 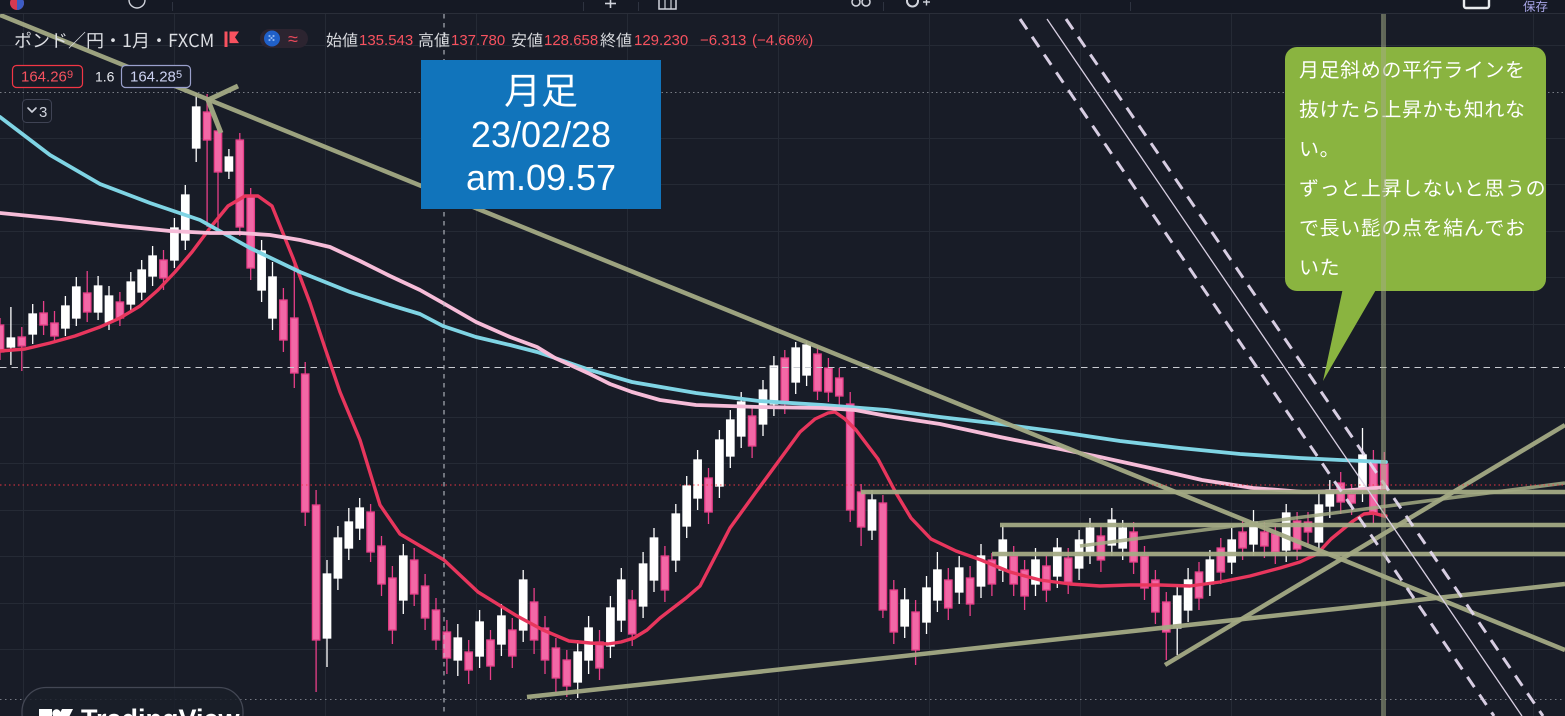 I want to click on svg-text: 128.658, so click(x=571, y=40).